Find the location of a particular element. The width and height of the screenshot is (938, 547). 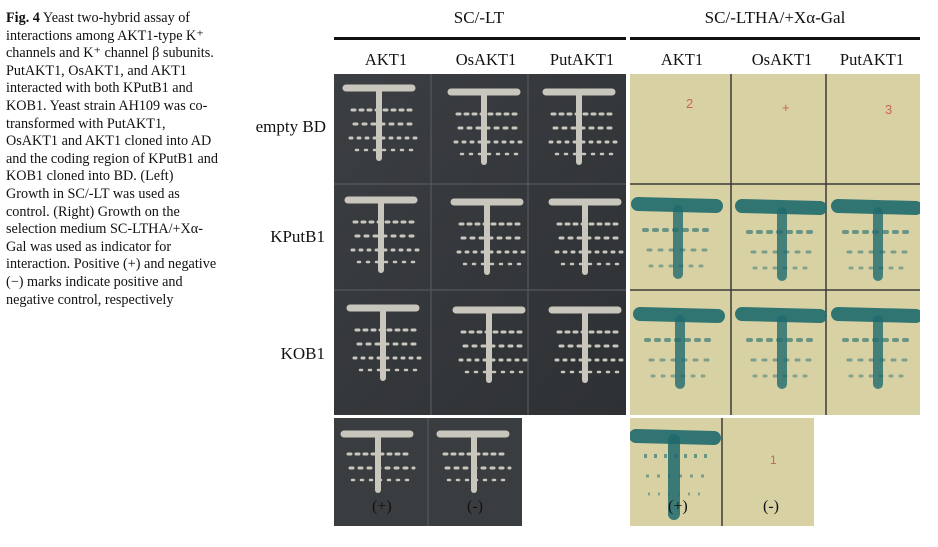

control-plate-sc-ltha-xgal: 1 is located at coordinates (722, 472).